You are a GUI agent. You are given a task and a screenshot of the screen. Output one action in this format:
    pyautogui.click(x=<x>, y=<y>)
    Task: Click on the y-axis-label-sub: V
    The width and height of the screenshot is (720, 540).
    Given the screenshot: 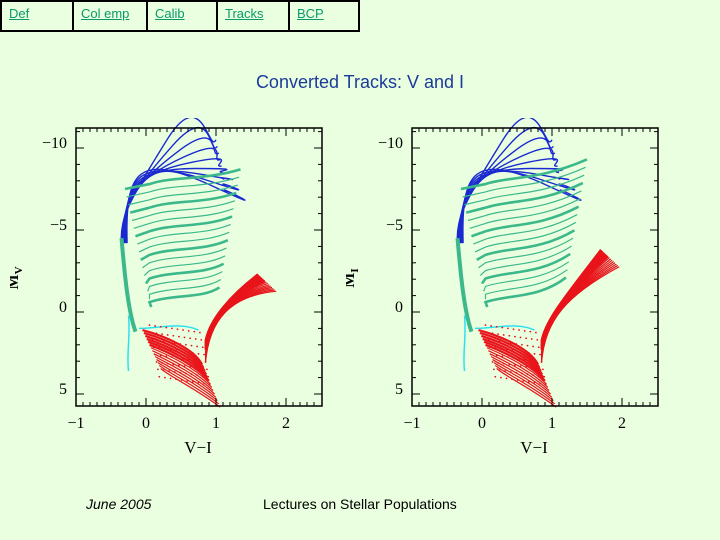 What is the action you would take?
    pyautogui.click(x=19, y=270)
    